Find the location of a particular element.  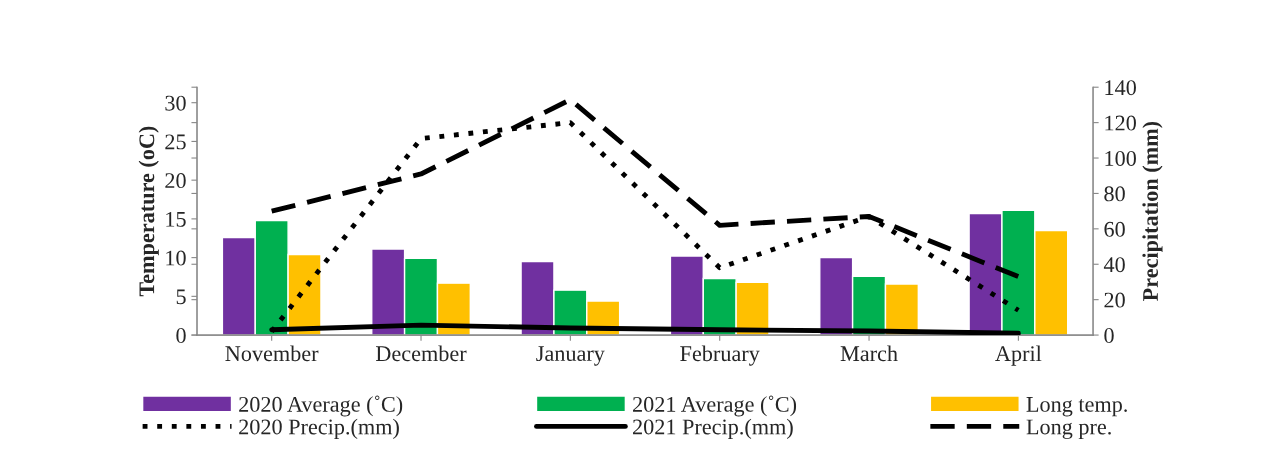

x-tick-label: January is located at coordinates (570, 356).